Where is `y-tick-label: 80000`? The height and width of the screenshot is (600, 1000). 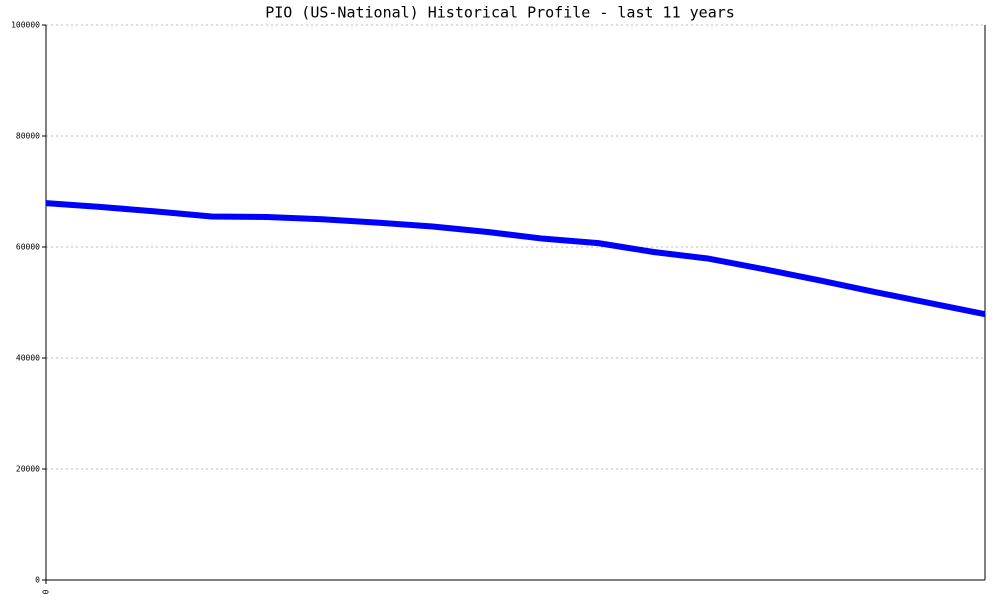
y-tick-label: 80000 is located at coordinates (28, 136).